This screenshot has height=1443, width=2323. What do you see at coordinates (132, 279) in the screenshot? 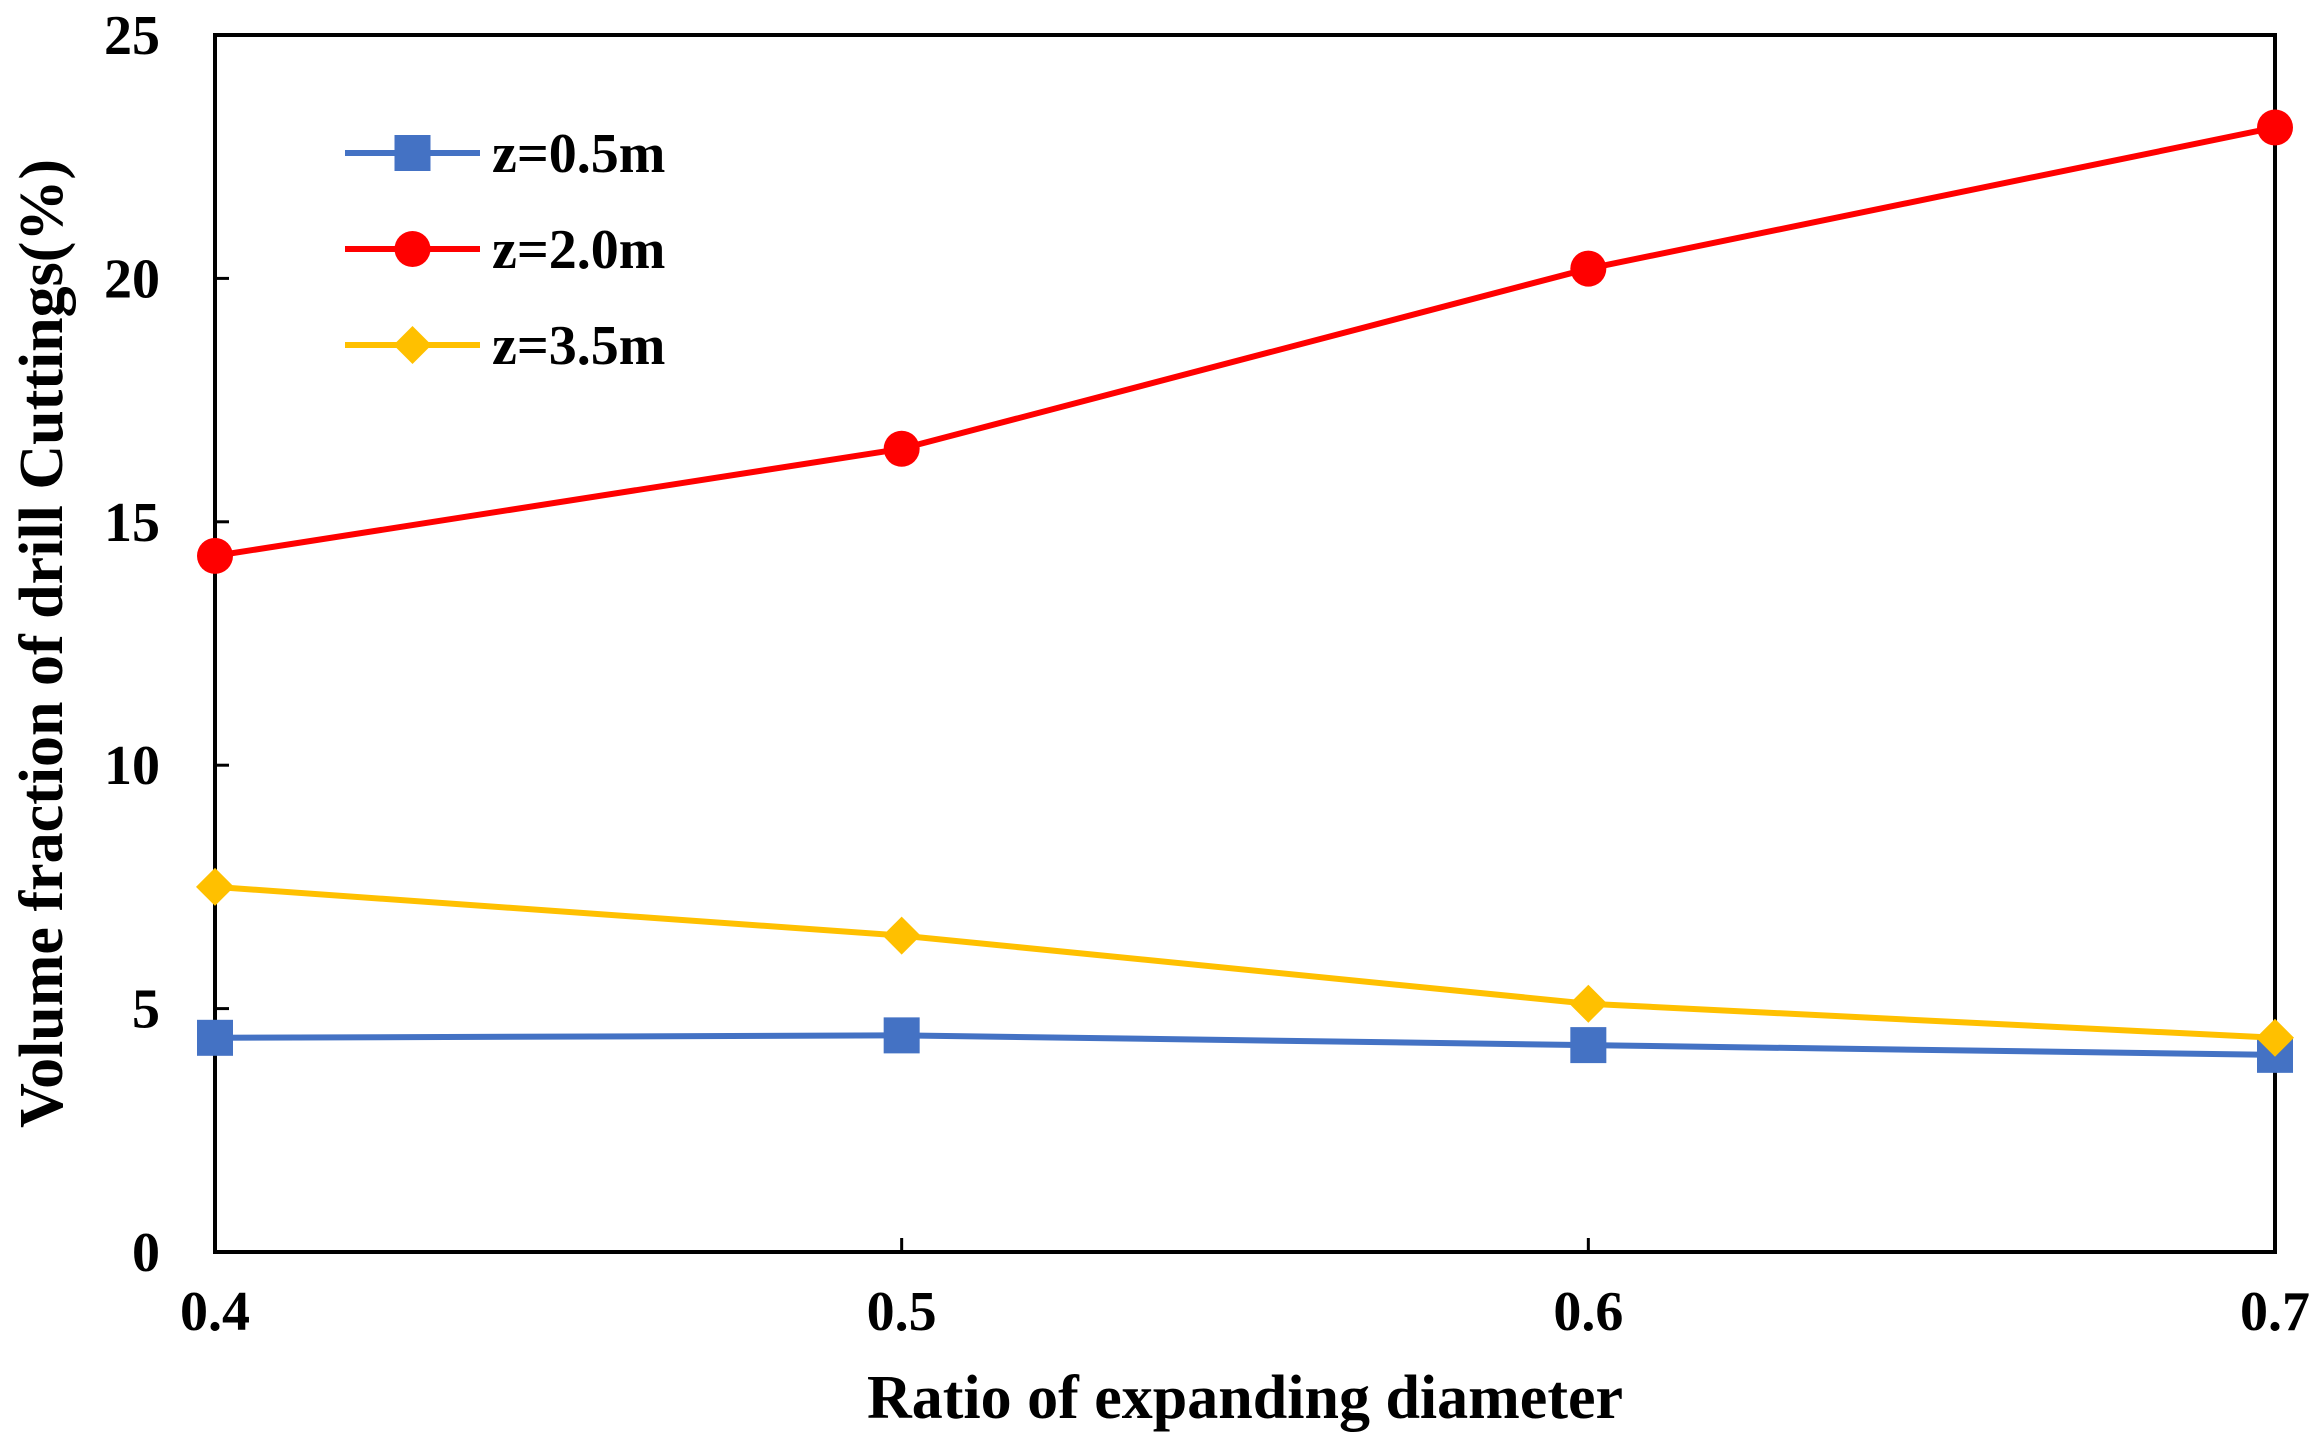
I see `y-tick-label: 20` at bounding box center [132, 279].